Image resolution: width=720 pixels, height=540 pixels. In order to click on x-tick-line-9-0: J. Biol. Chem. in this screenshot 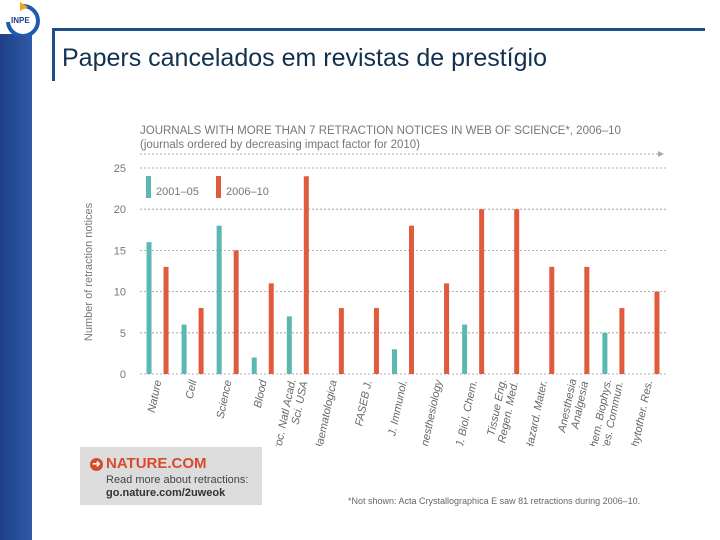, I will do `click(467, 412)`.